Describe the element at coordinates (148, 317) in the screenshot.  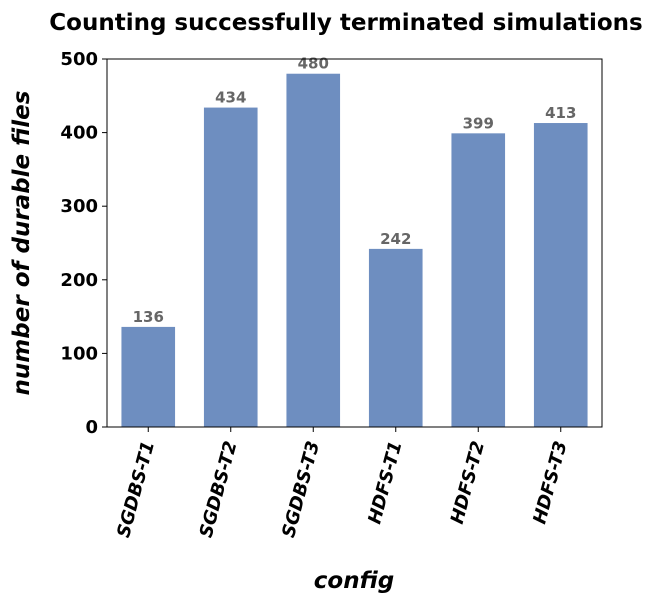
I see `value-label-sgdbs-t1: 136` at that location.